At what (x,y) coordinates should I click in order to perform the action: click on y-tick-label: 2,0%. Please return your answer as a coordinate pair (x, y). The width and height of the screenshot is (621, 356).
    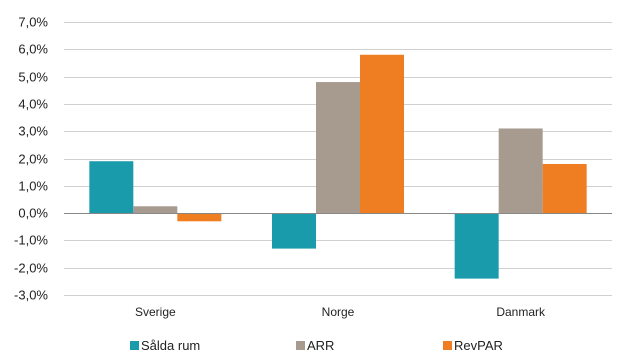
    Looking at the image, I should click on (33, 159).